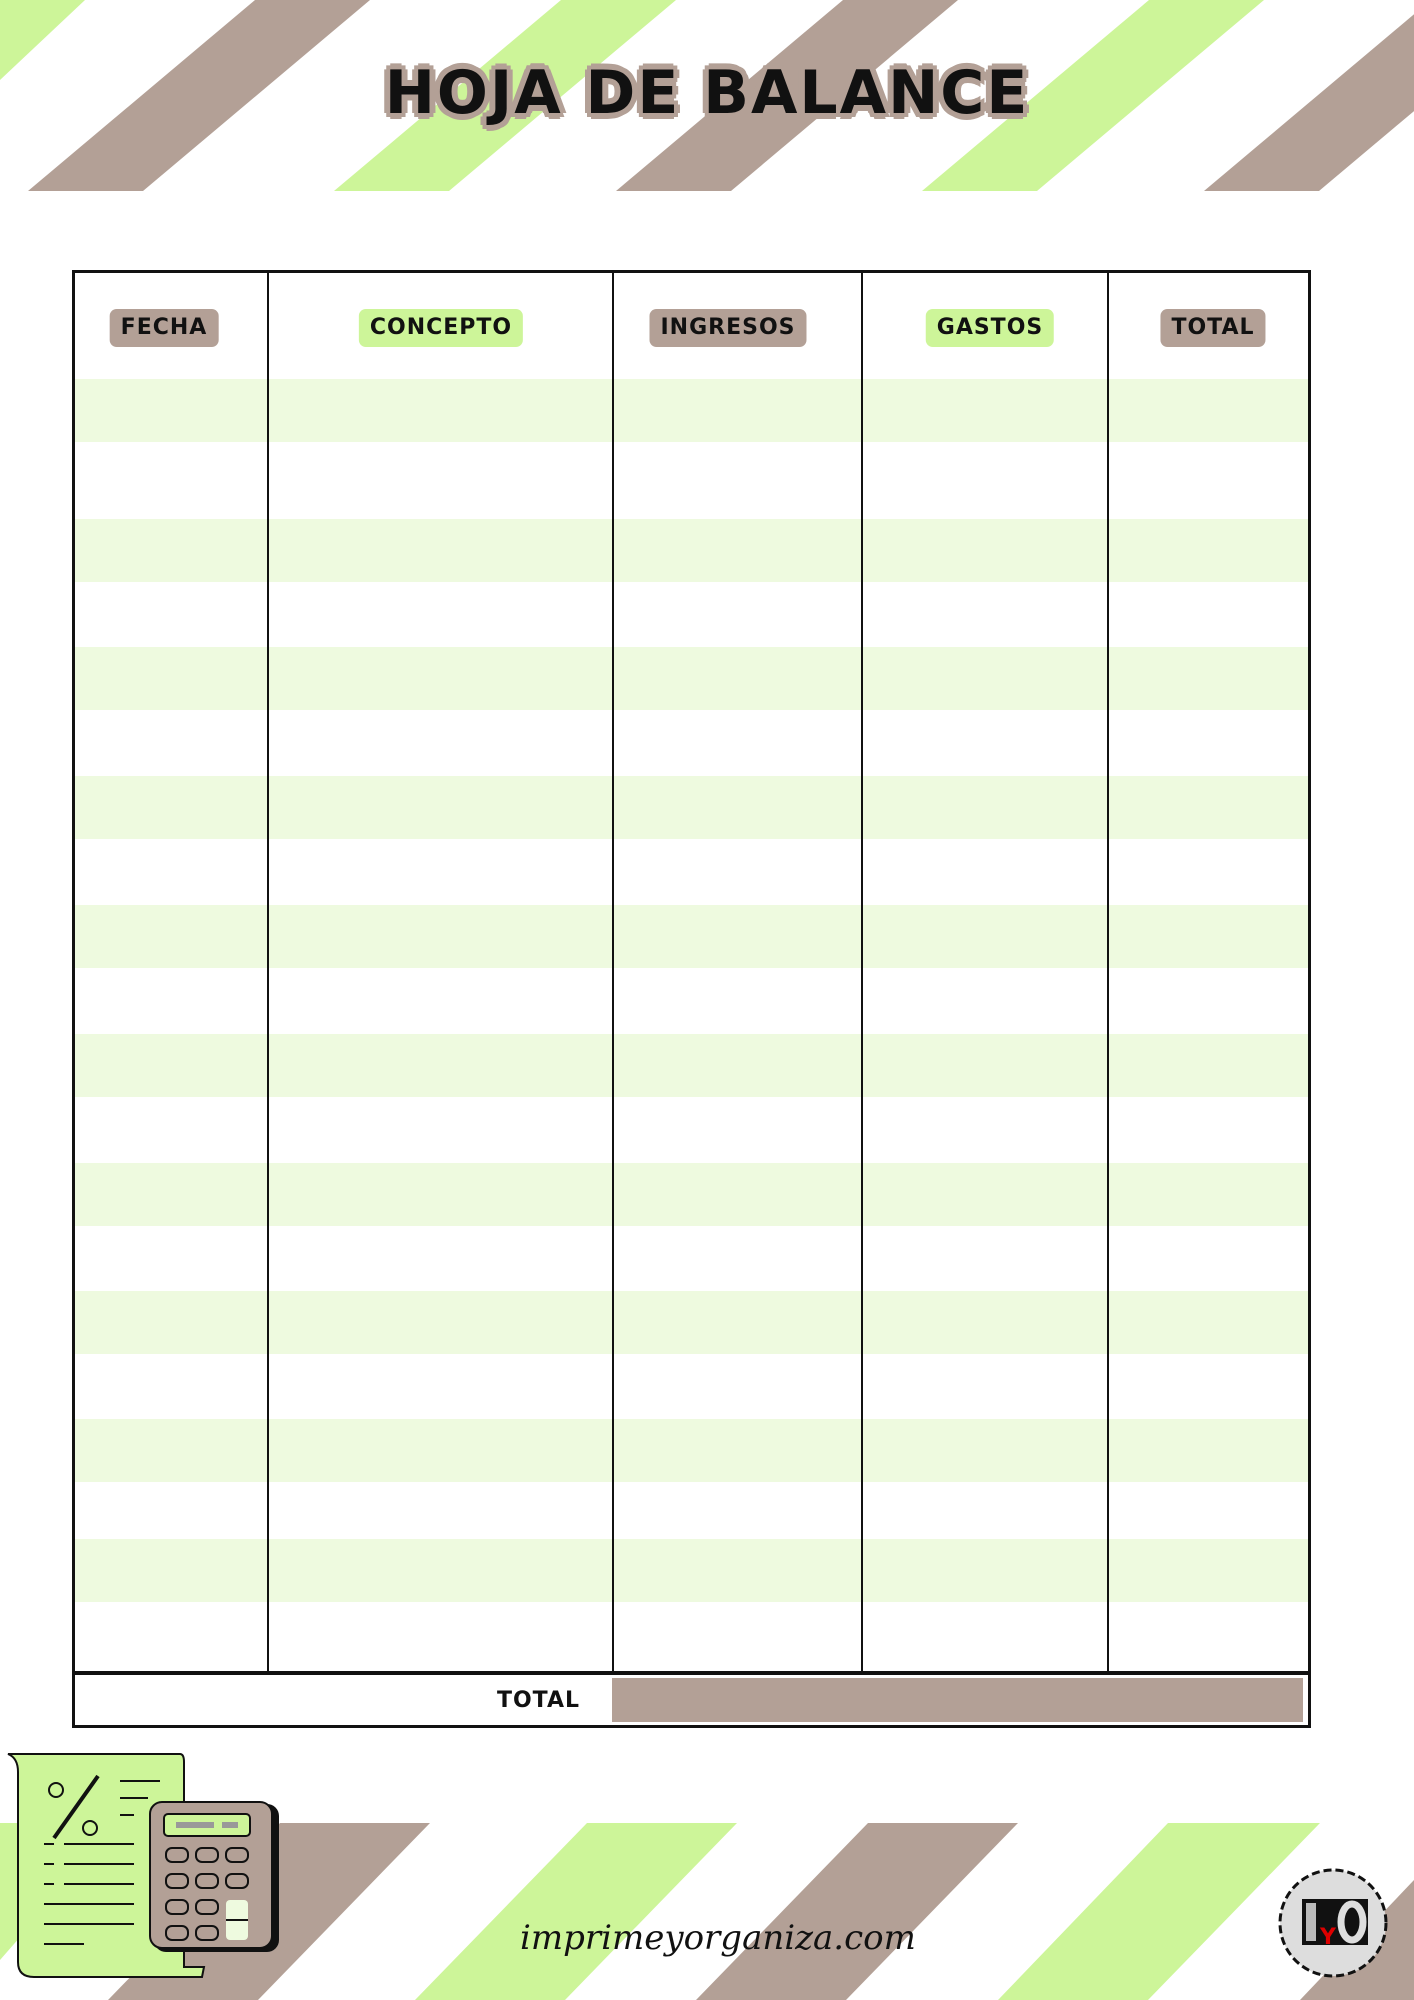 The image size is (1414, 2000). Describe the element at coordinates (957, 1700) in the screenshot. I see `total-value-field` at that location.